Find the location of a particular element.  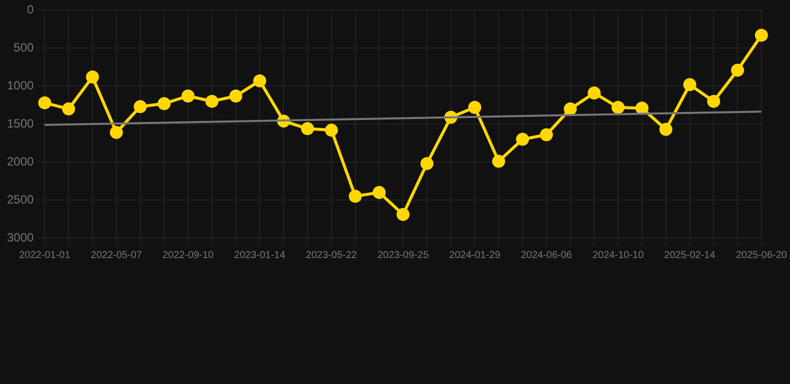

y-tick-label: 2500 is located at coordinates (20, 199).